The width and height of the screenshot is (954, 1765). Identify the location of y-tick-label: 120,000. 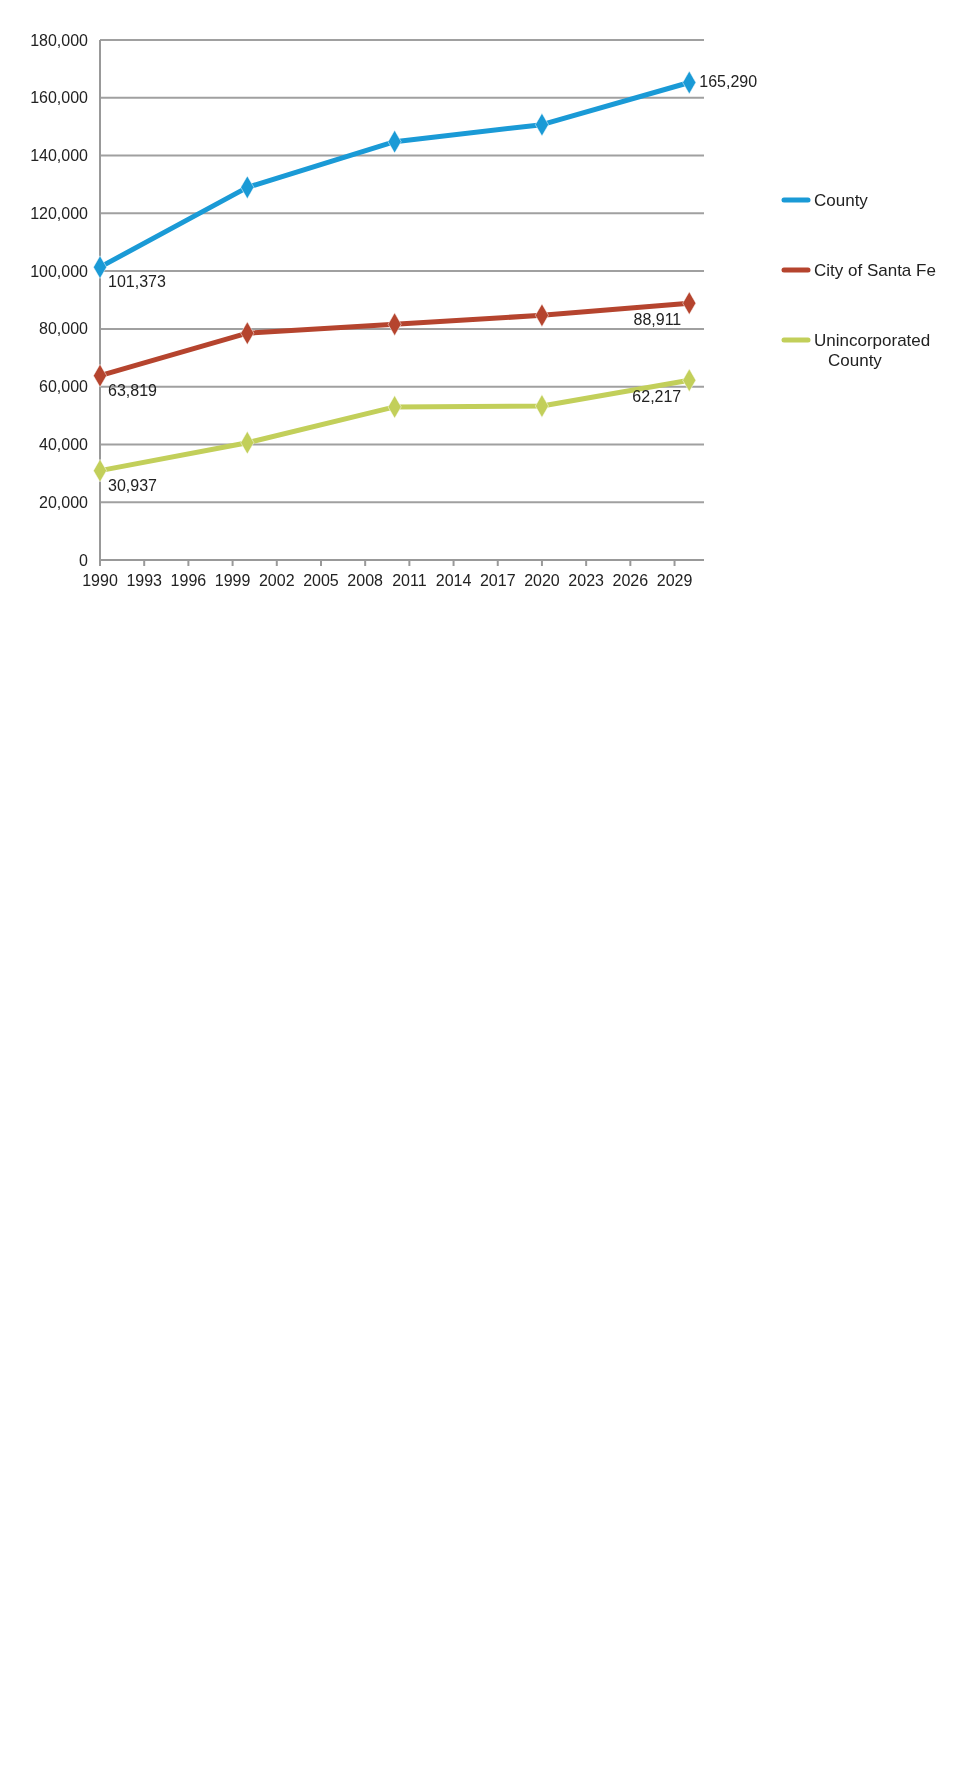
(59, 213).